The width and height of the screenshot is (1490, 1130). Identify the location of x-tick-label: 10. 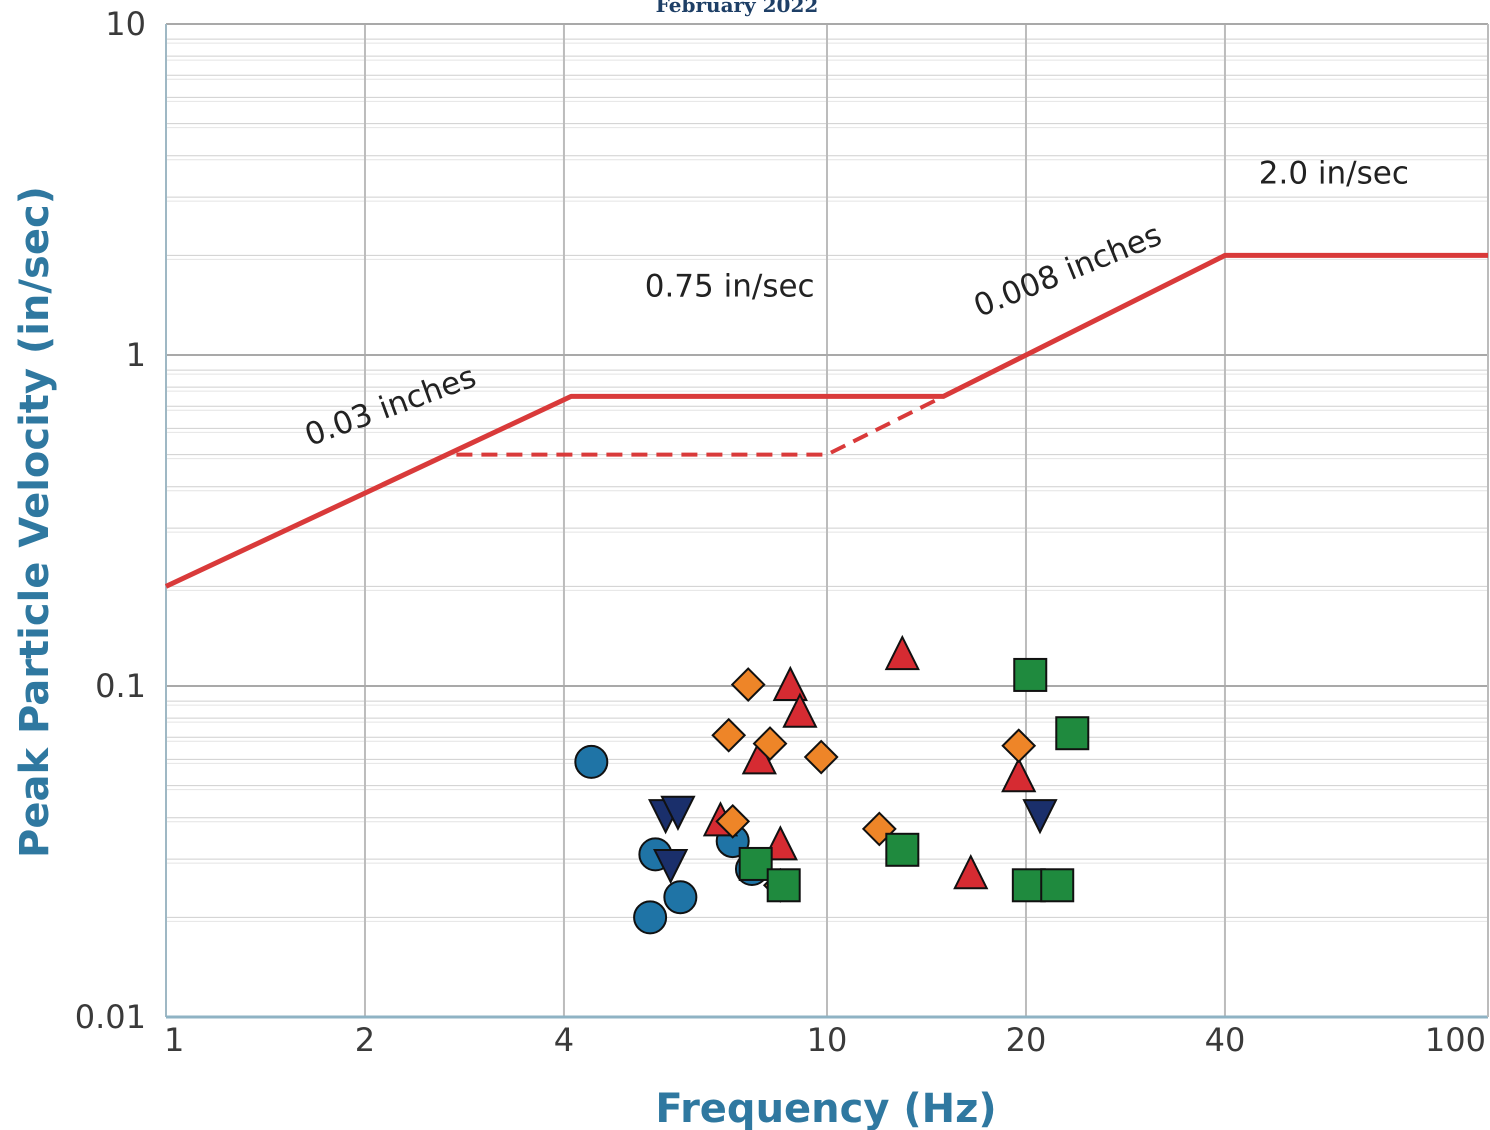
(827, 1040).